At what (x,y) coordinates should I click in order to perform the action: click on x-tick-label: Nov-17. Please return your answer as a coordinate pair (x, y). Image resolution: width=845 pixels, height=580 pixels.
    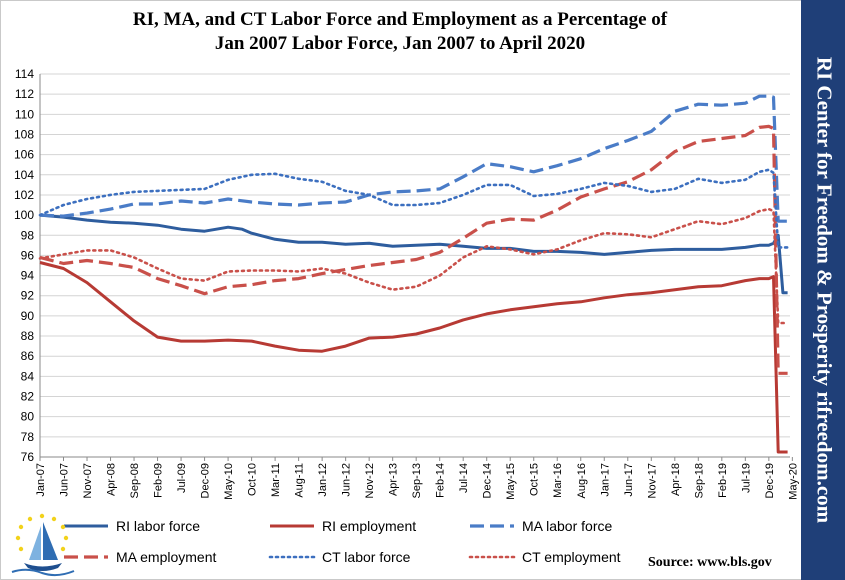
    Looking at the image, I should click on (652, 480).